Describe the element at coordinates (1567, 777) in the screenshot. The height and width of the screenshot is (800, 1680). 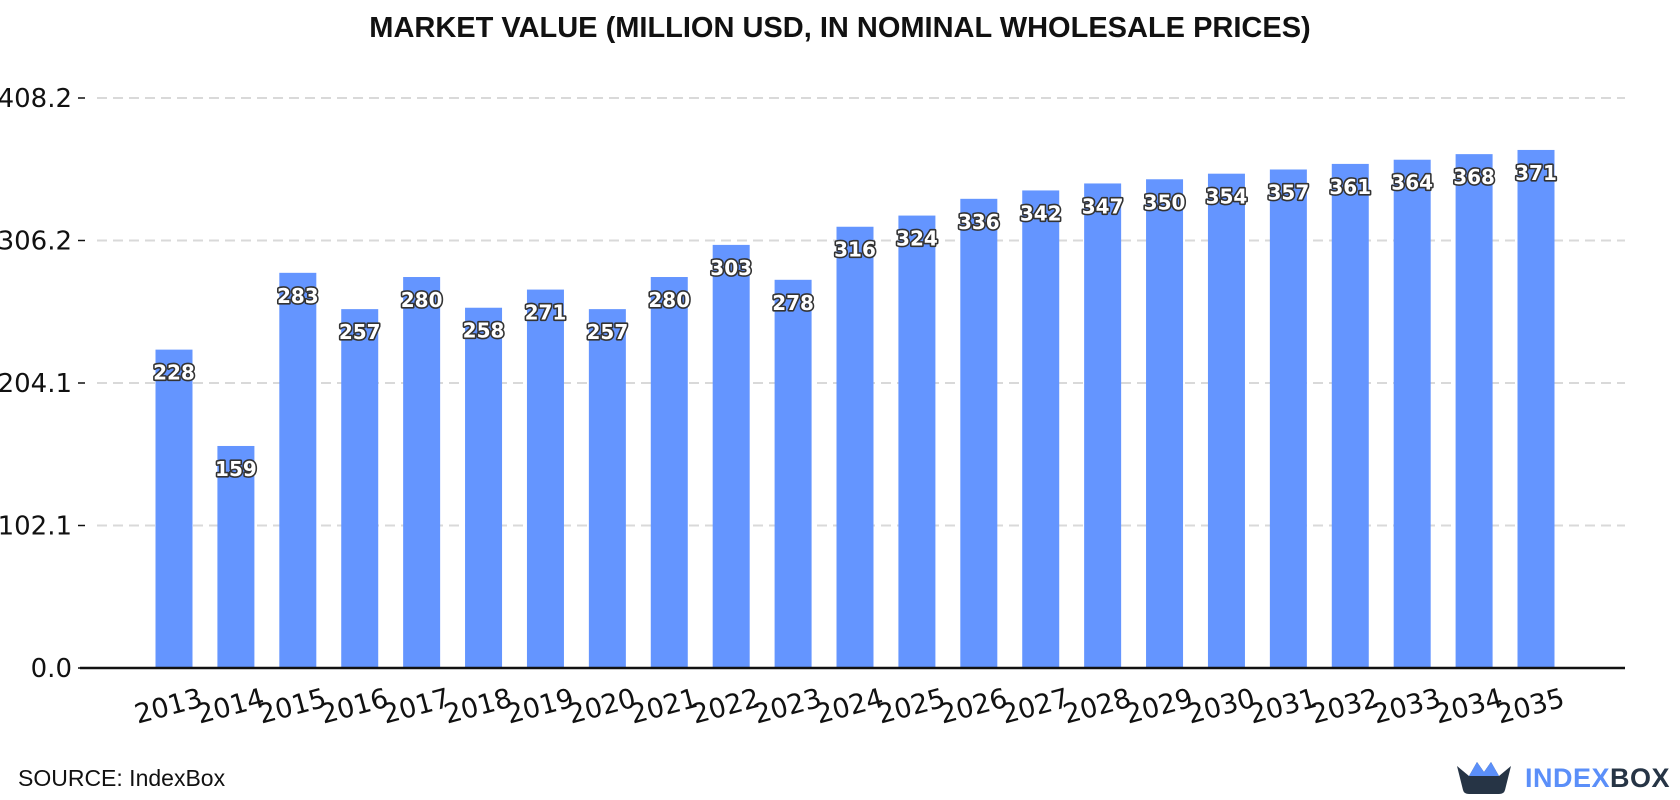
I see `brand-part-index: INDEX` at that location.